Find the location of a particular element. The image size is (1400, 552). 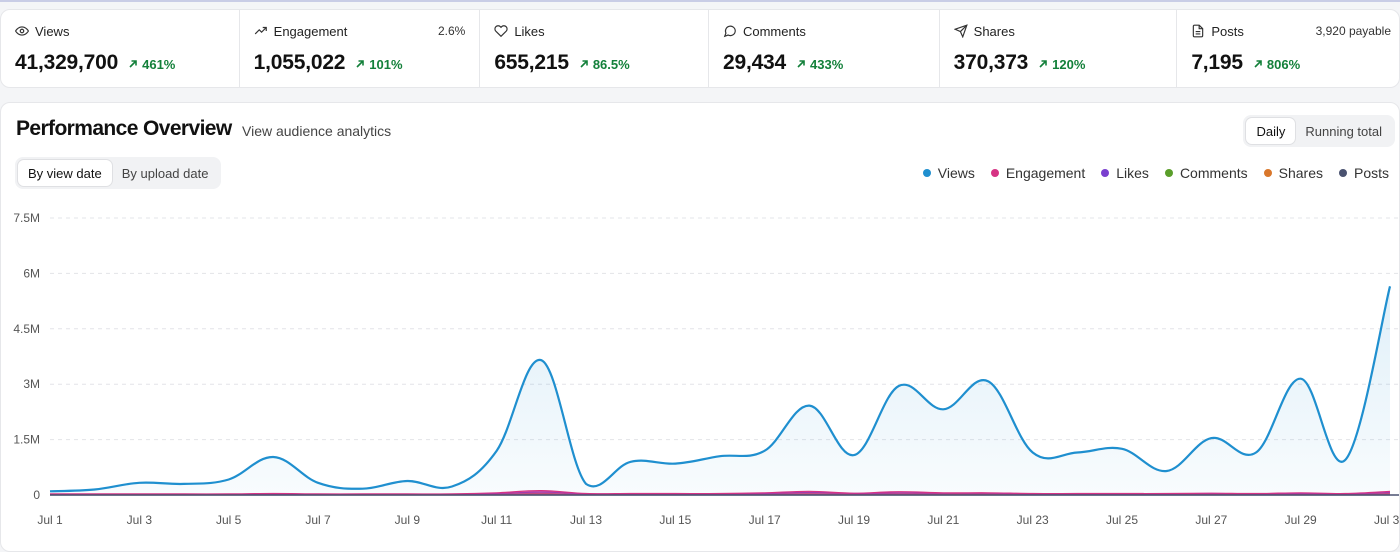

x-tick-label: Jul 21 is located at coordinates (943, 520).